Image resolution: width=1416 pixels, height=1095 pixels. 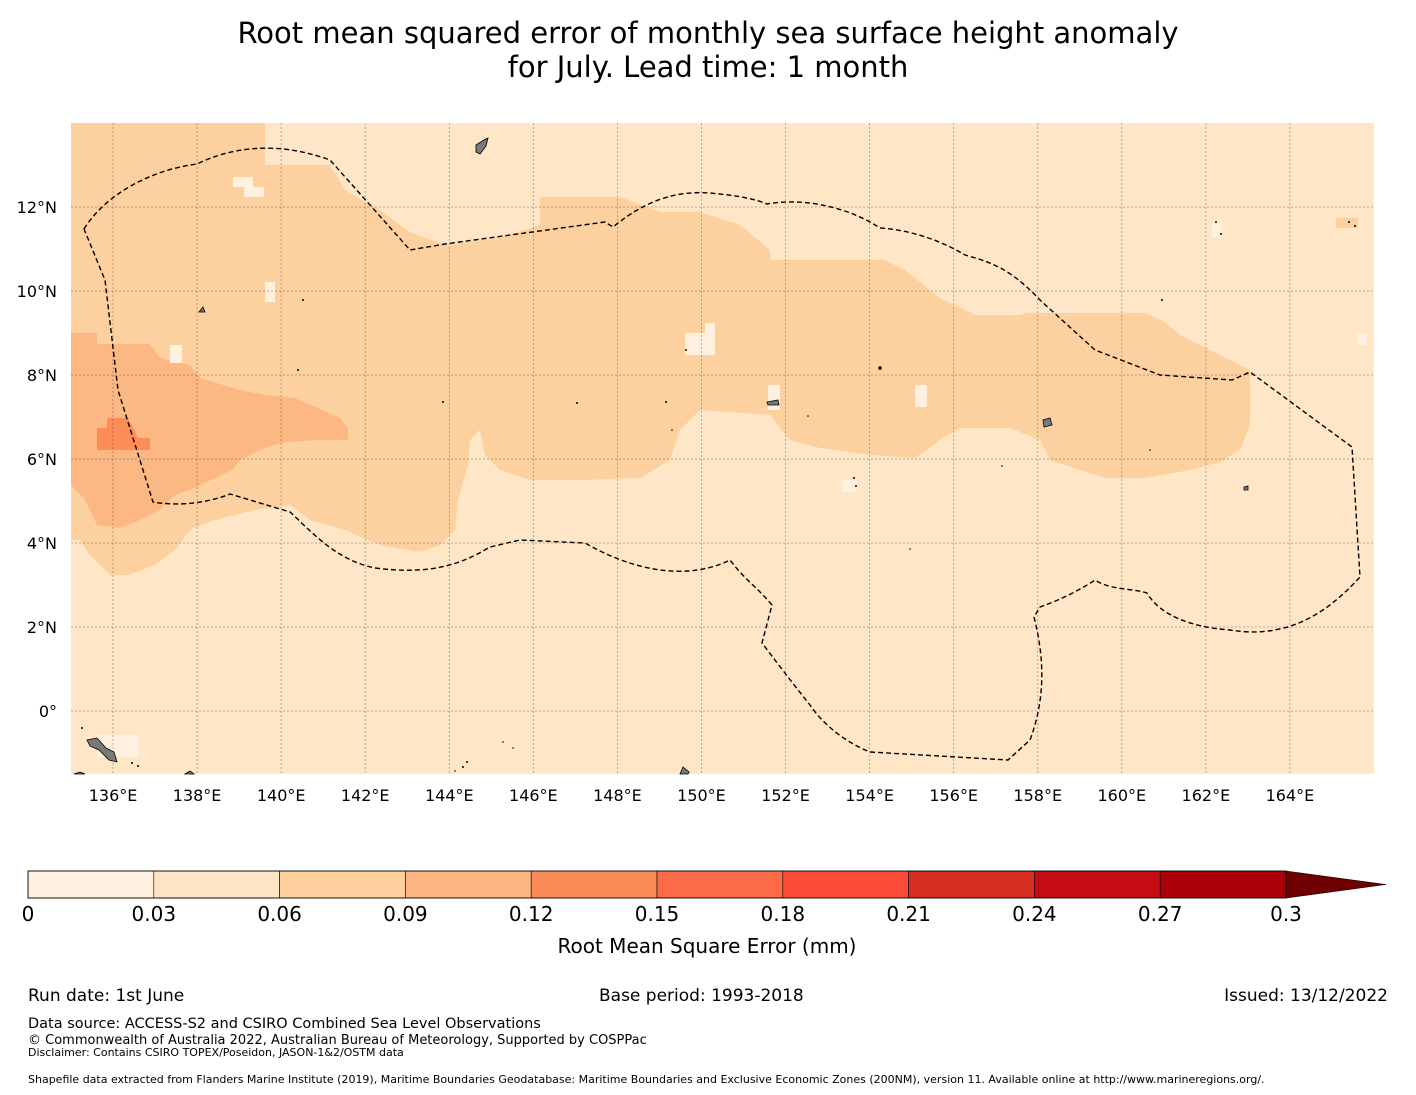 What do you see at coordinates (684, 770) in the screenshot?
I see `new-ireland-tip` at bounding box center [684, 770].